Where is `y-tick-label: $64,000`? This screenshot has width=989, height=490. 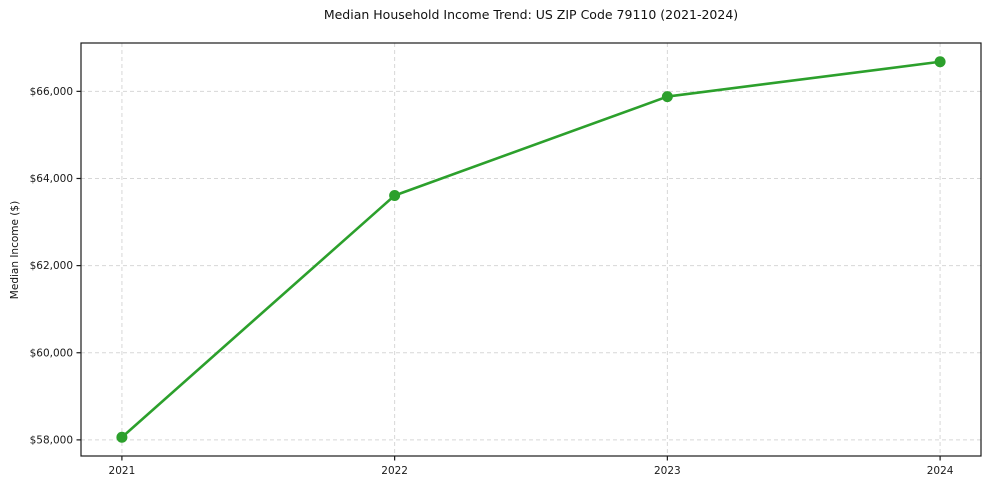 y-tick-label: $64,000 is located at coordinates (51, 179).